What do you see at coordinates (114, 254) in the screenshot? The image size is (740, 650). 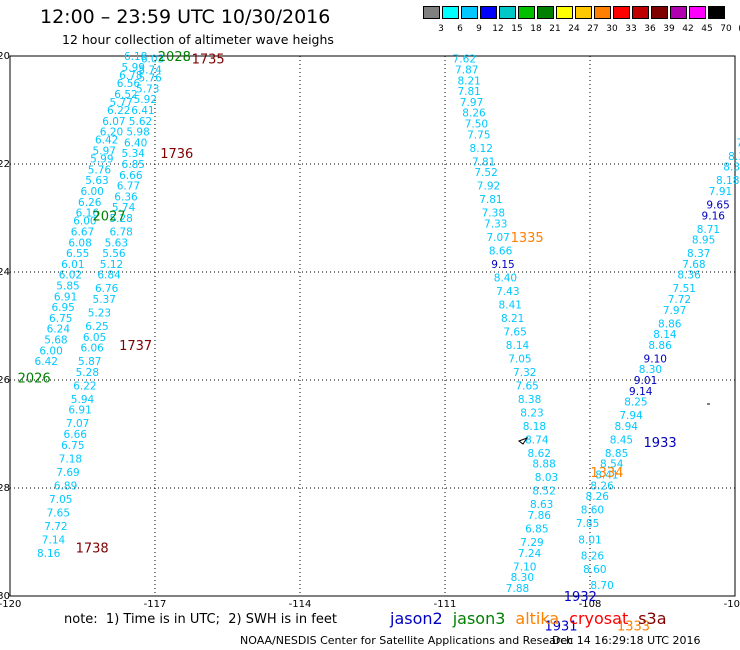 I see `swh-value: 5.56` at bounding box center [114, 254].